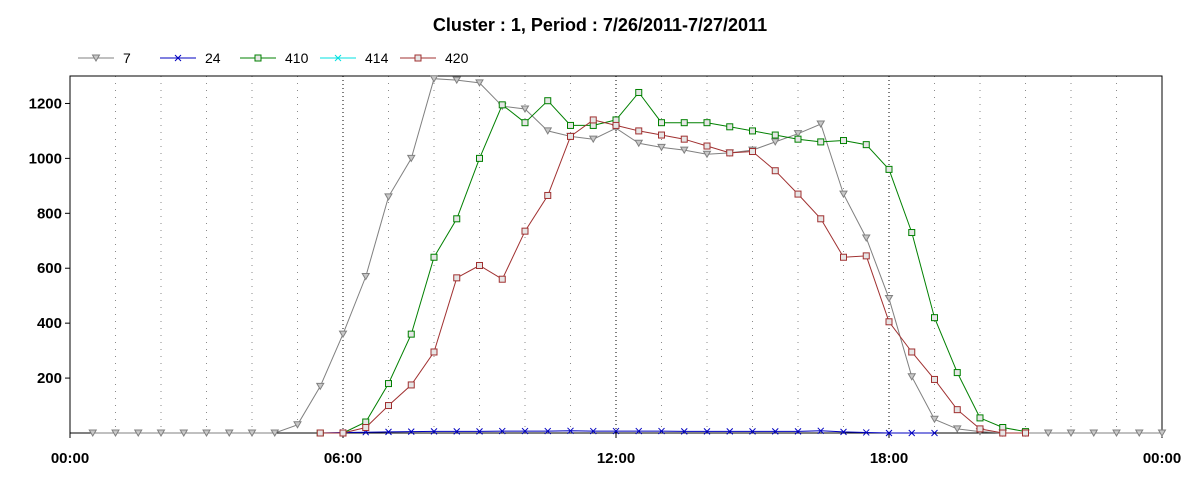  I want to click on series-line, so click(627, 432).